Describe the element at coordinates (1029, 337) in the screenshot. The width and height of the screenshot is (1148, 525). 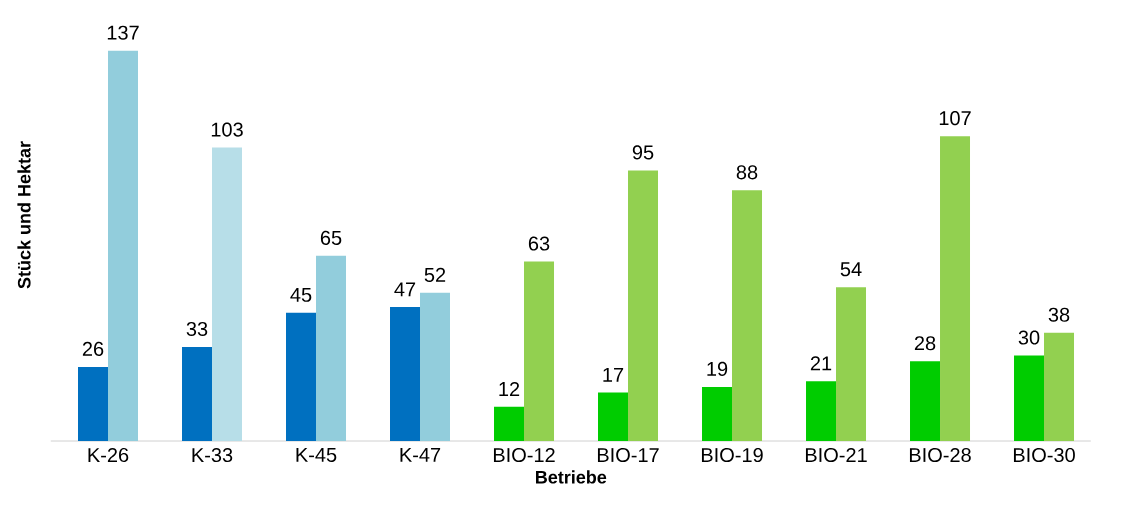
I see `data-label: 30` at that location.